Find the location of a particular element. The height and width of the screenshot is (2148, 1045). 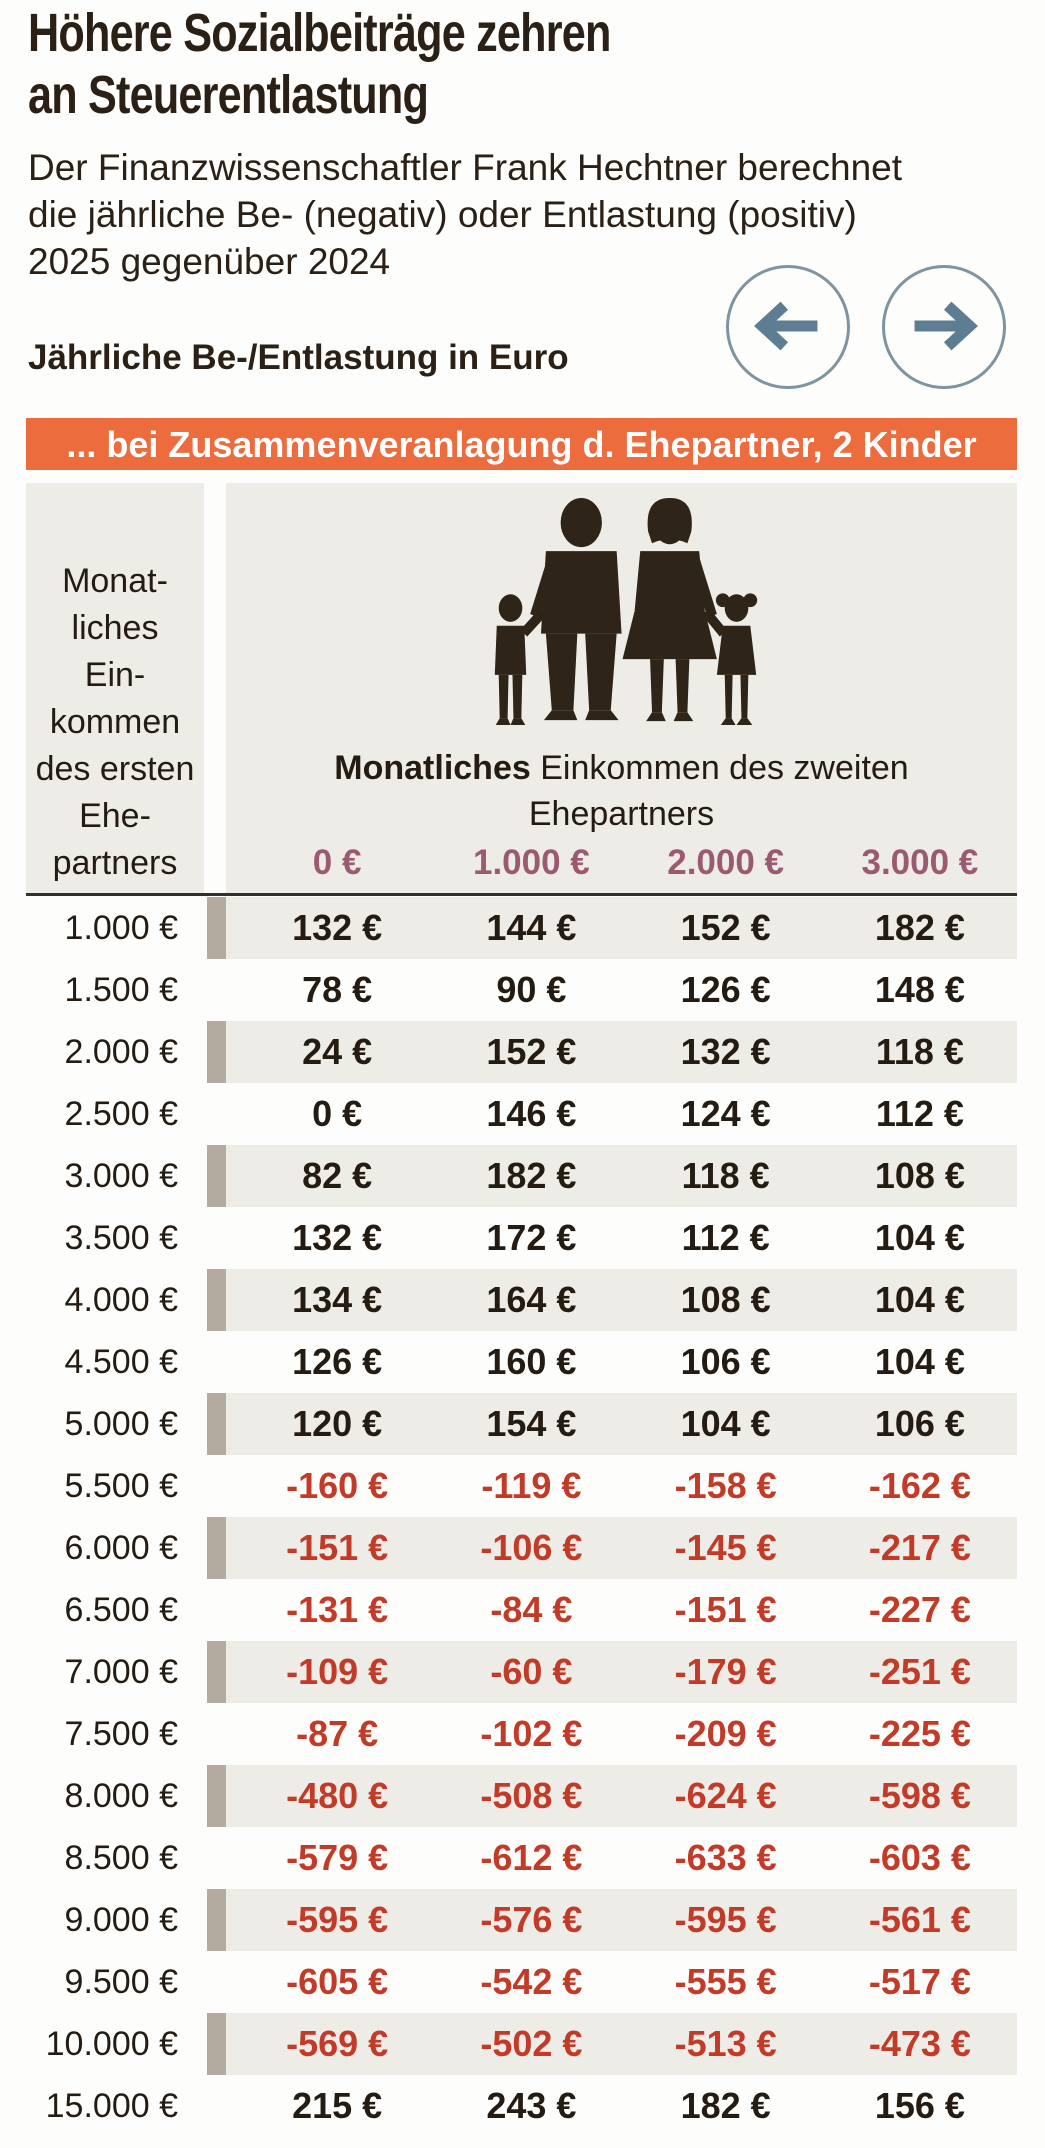

value-cell: -84 € is located at coordinates (531, 1609).